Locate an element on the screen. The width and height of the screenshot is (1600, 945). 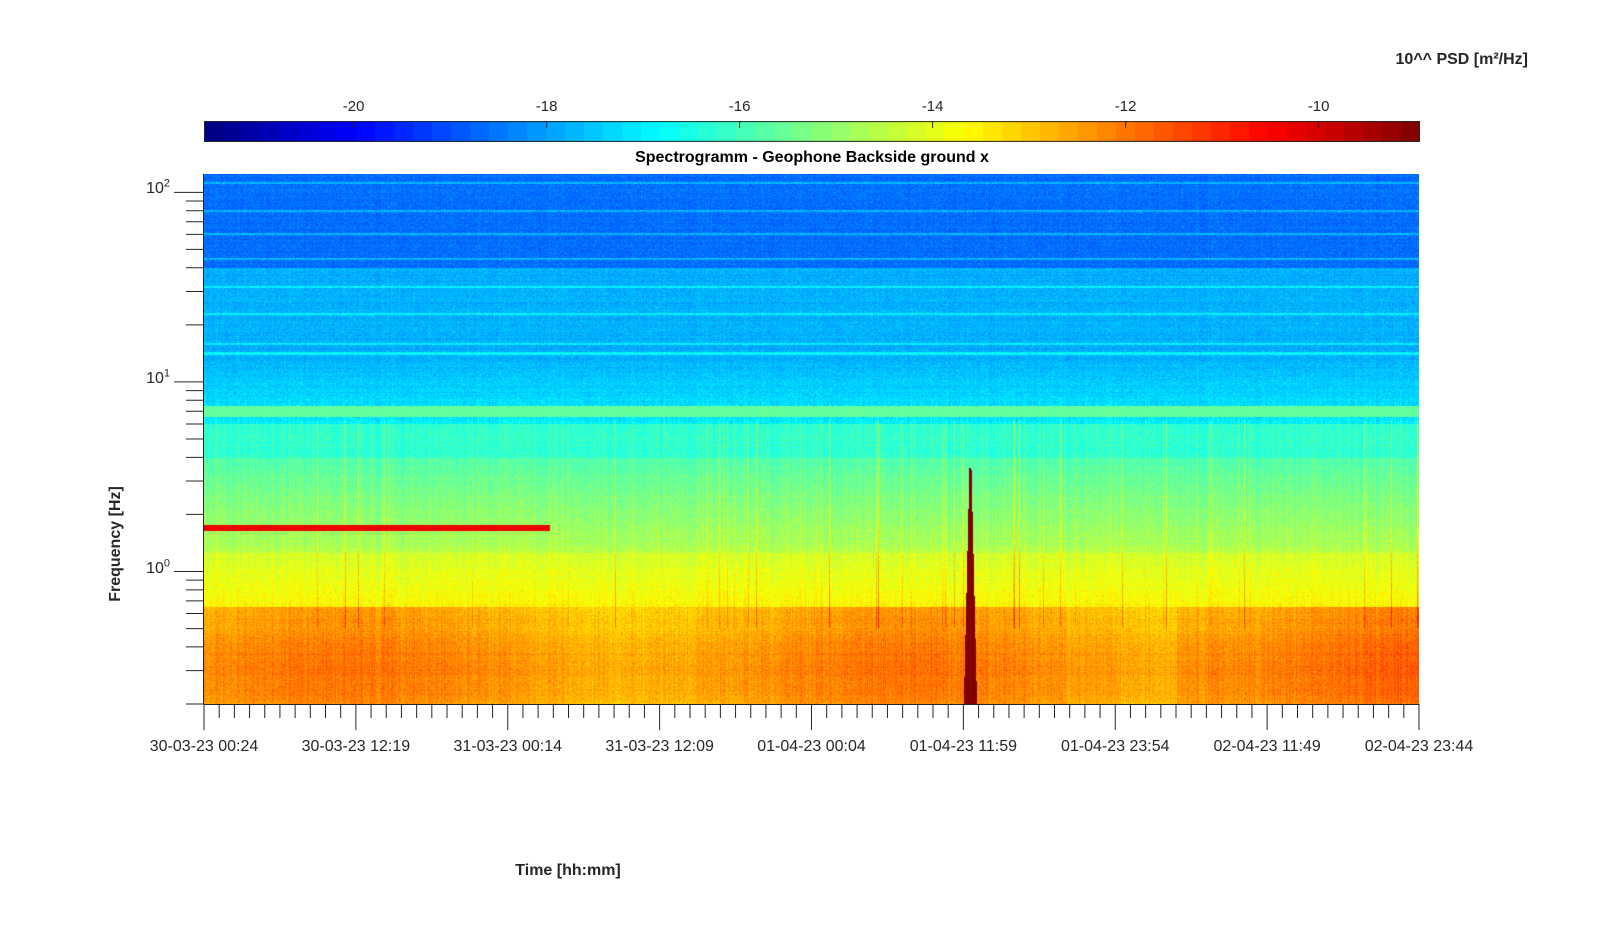
y-tick-exponent: 2 is located at coordinates (166, 184).